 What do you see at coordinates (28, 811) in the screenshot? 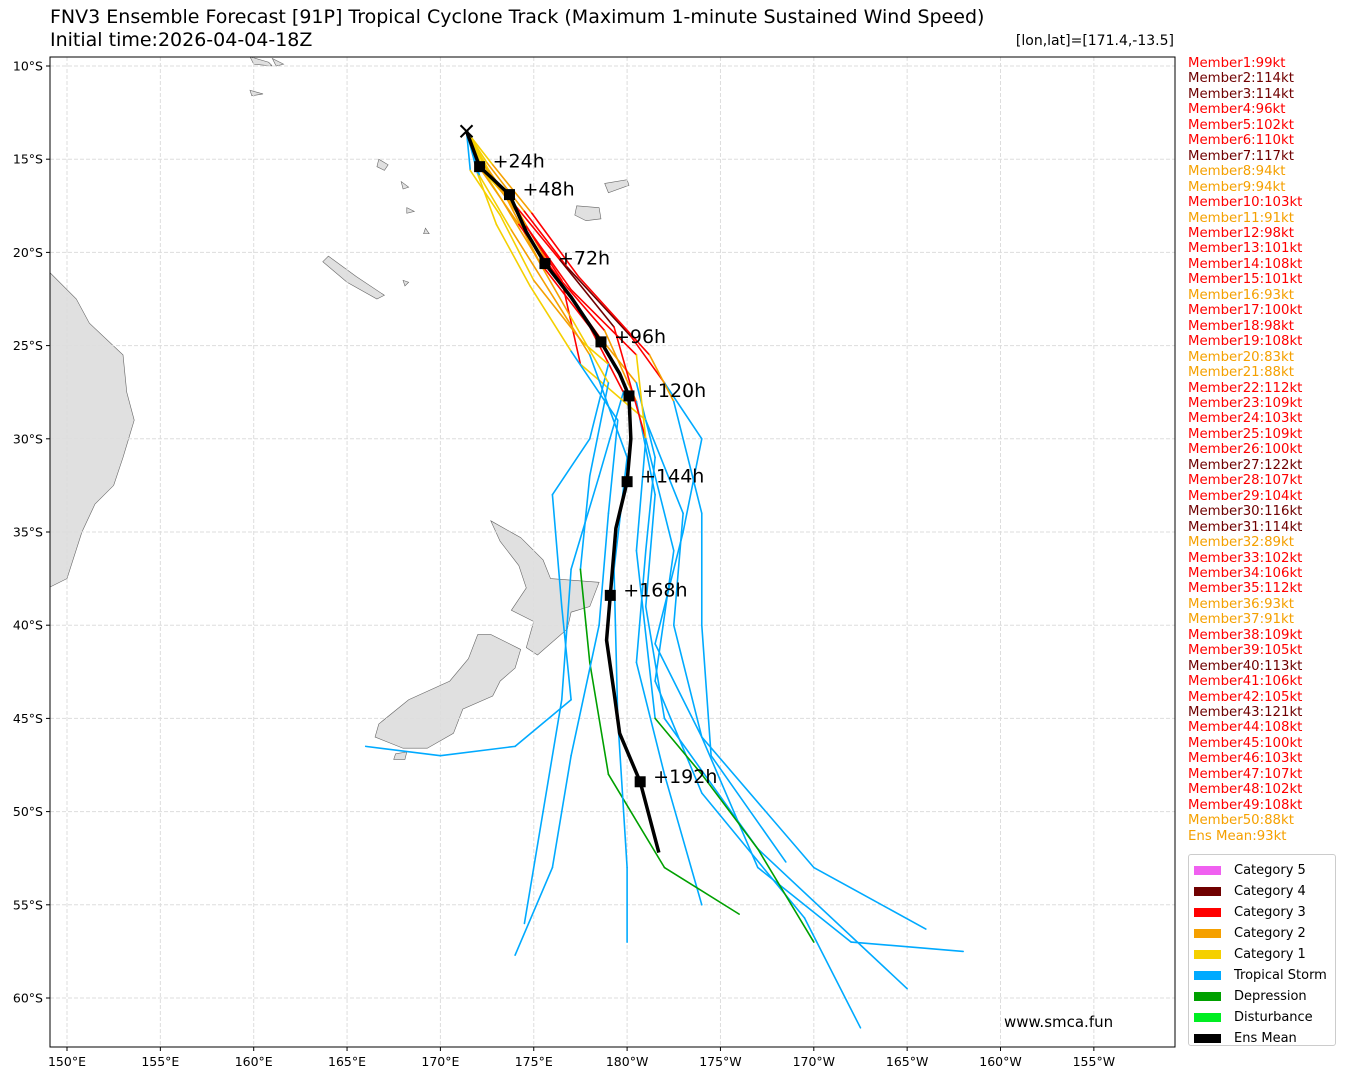
I see `lat-tick-label: 50°S` at bounding box center [28, 811].